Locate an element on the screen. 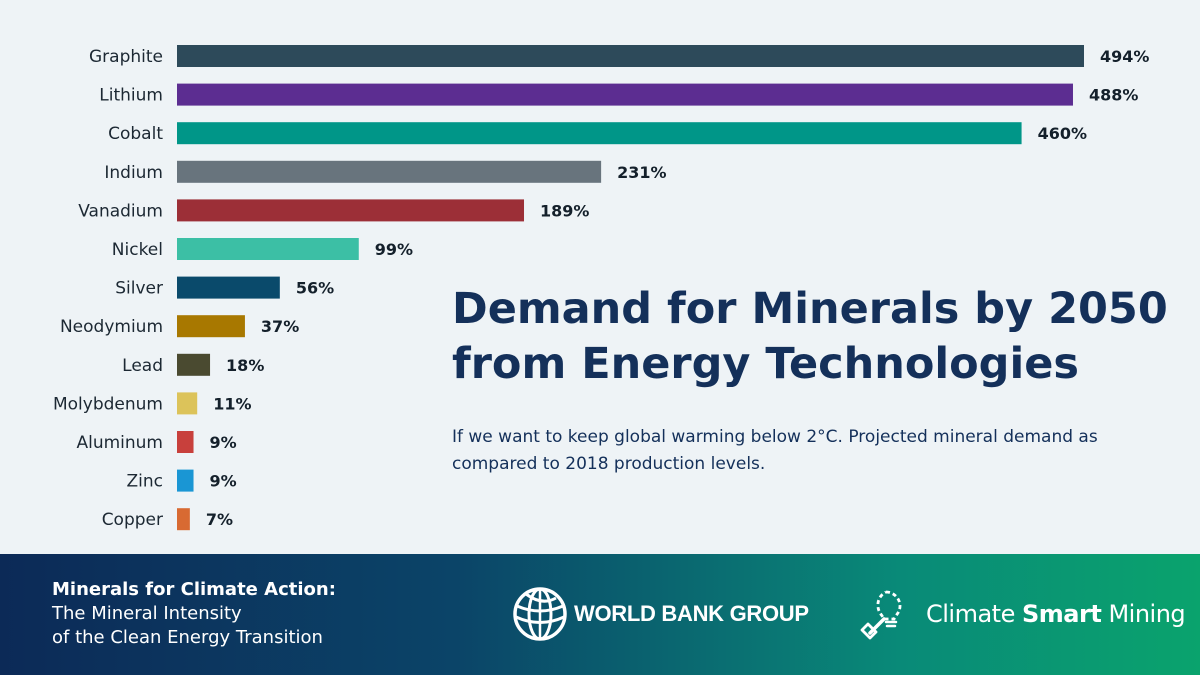 The image size is (1200, 675). bar-nickel is located at coordinates (268, 249).